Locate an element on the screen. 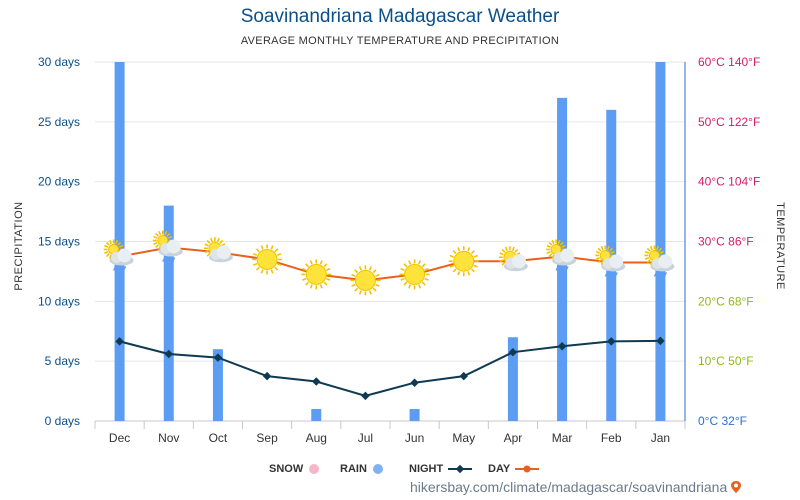 The width and height of the screenshot is (800, 500). left-tick-label: 15 days is located at coordinates (59, 242).